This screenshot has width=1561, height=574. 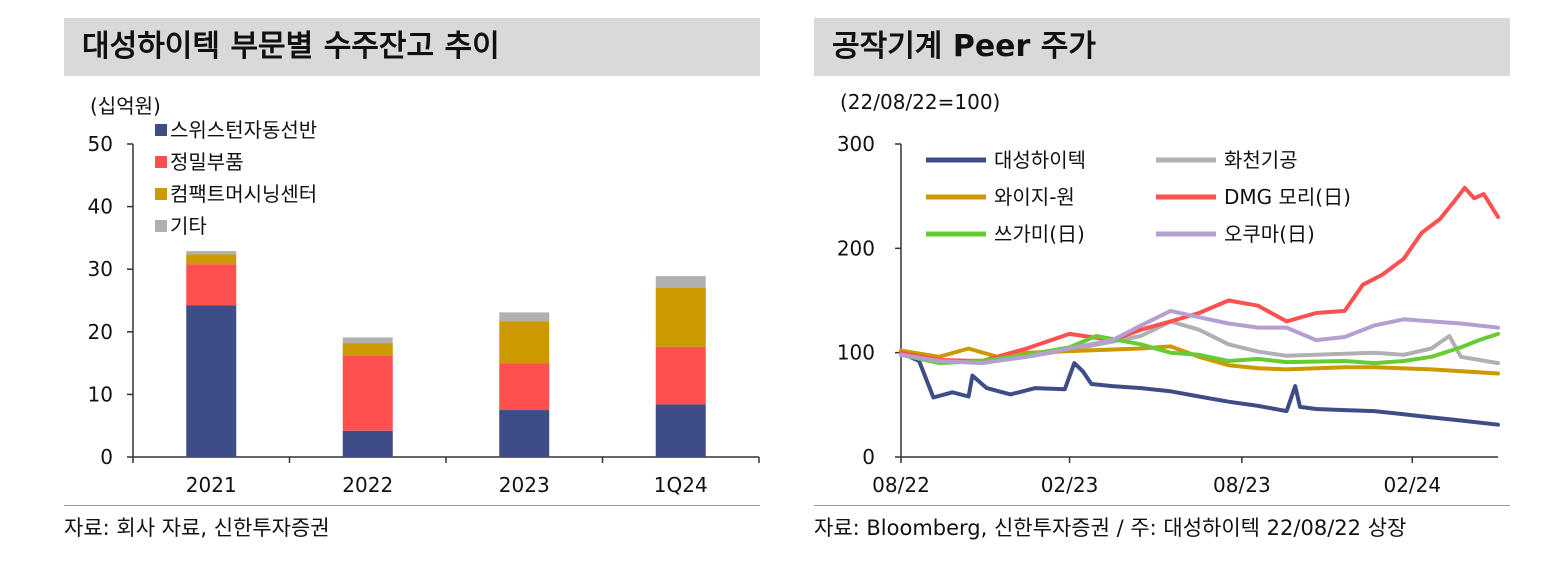 What do you see at coordinates (211, 485) in the screenshot?
I see `x-tick-label: 2021` at bounding box center [211, 485].